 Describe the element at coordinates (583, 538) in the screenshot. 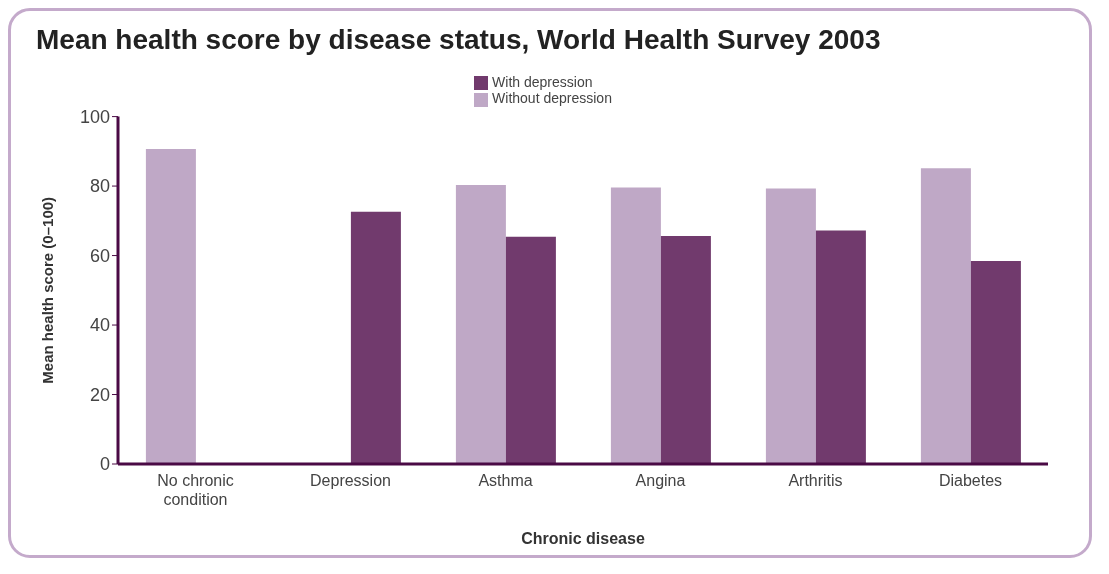

I see `x-axis-title: Chronic disease` at that location.